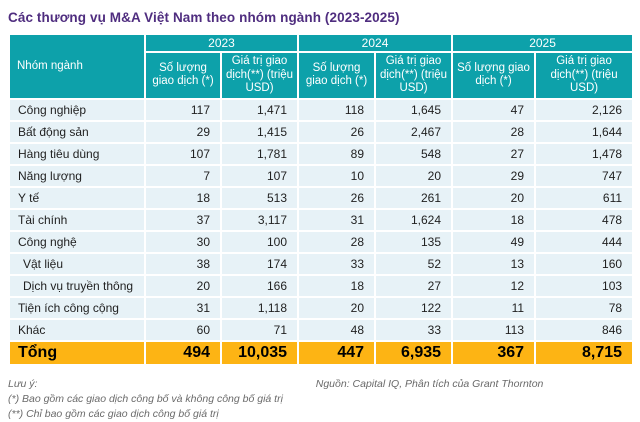 This screenshot has height=422, width=640. Describe the element at coordinates (414, 263) in the screenshot. I see `value-cell: 52` at that location.